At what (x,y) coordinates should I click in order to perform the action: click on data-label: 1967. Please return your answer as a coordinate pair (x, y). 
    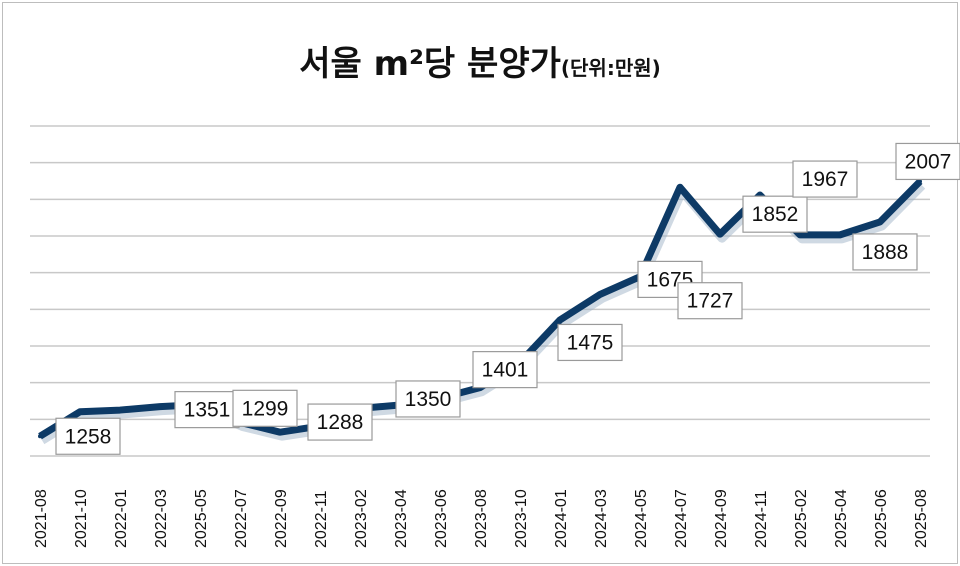
    Looking at the image, I should click on (825, 179).